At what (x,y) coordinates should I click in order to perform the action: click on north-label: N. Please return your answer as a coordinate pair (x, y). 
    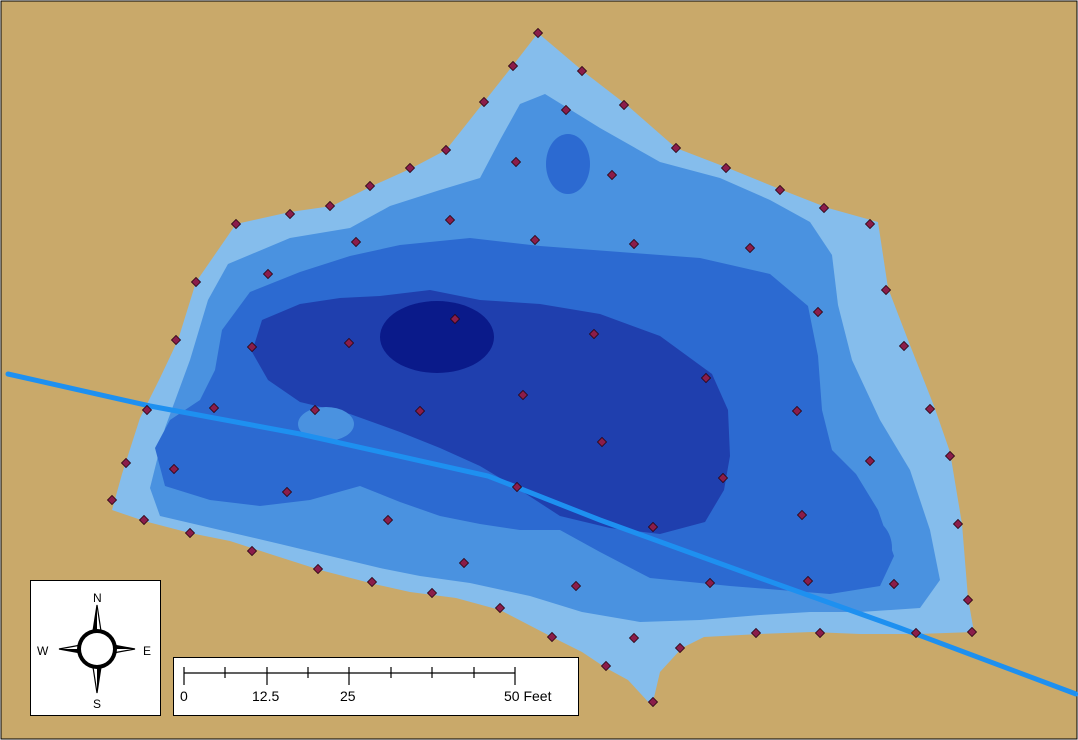
    Looking at the image, I should click on (97, 598).